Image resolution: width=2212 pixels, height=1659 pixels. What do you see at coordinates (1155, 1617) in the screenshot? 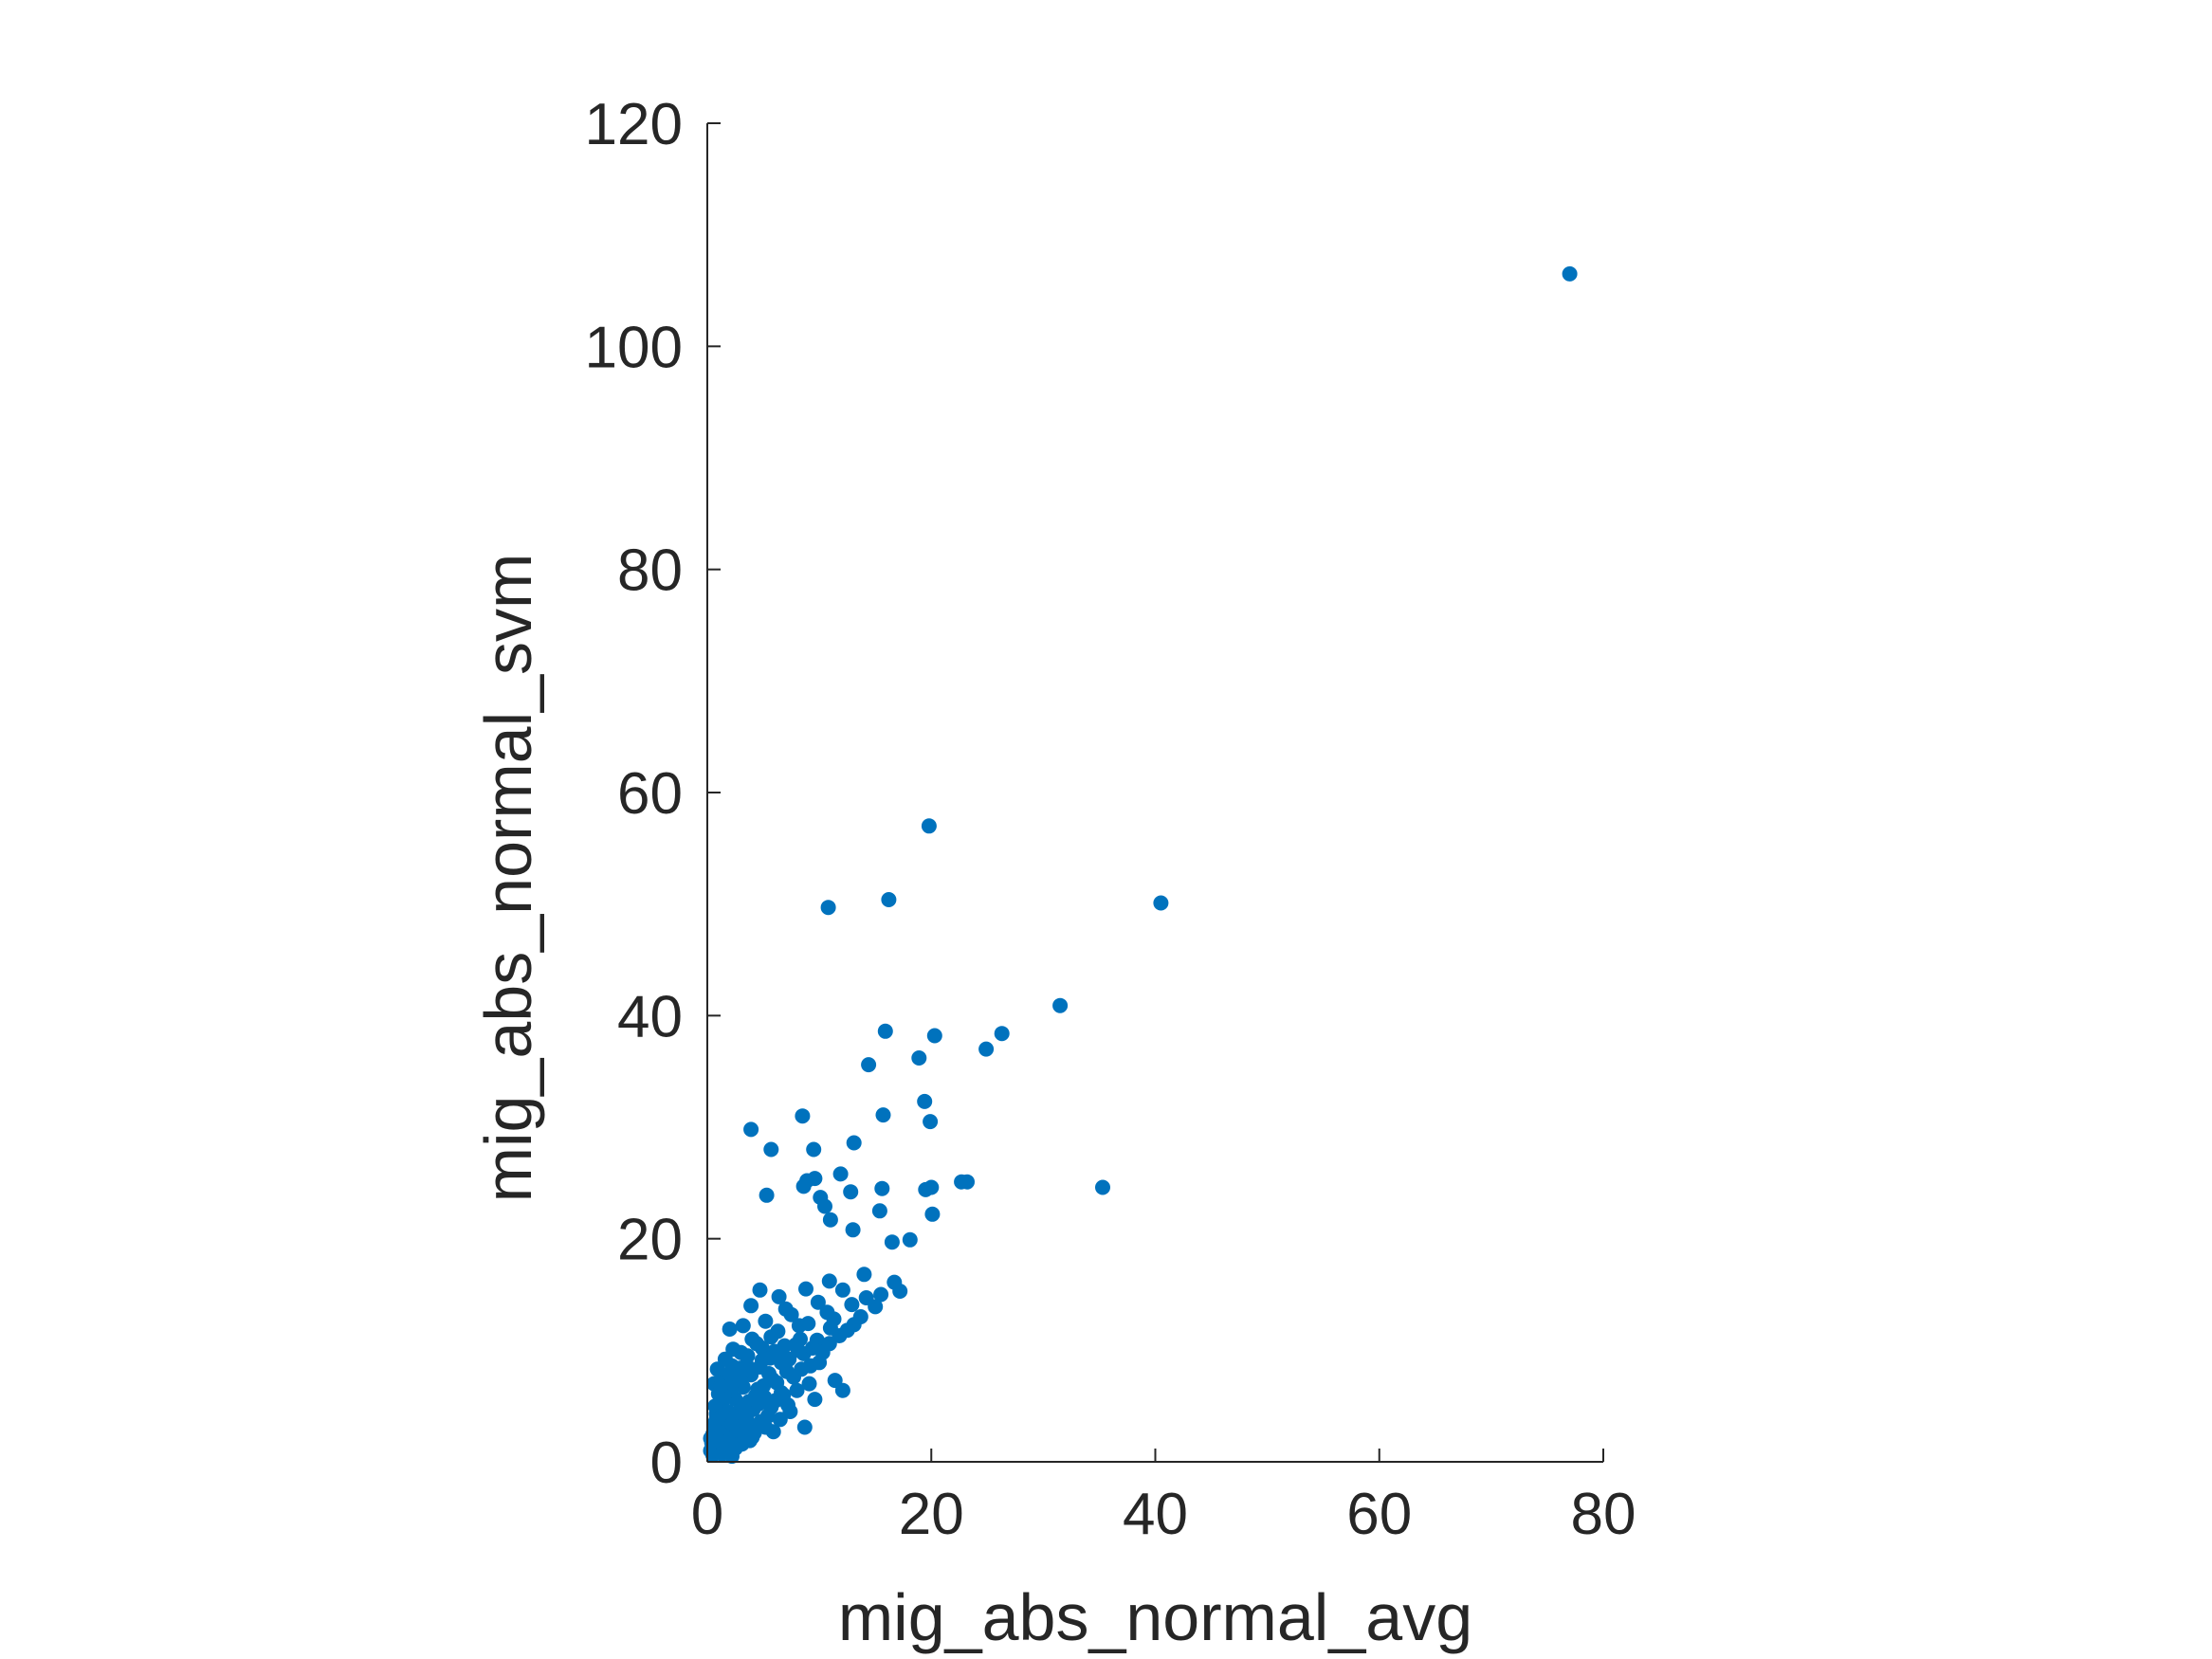
I see `x-axis-label: mig_abs_normal_avg` at bounding box center [1155, 1617].